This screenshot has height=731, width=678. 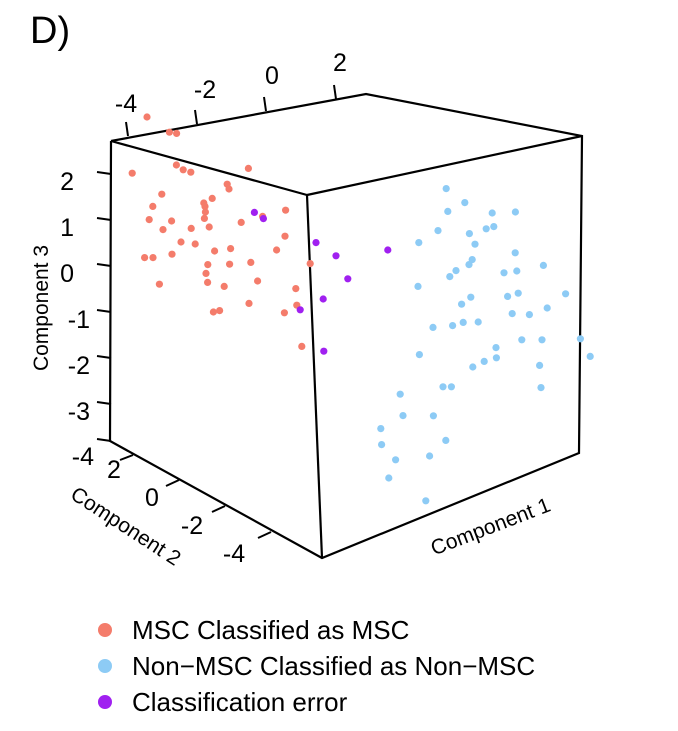 What do you see at coordinates (491, 527) in the screenshot?
I see `x-axis-title: Component 1` at bounding box center [491, 527].